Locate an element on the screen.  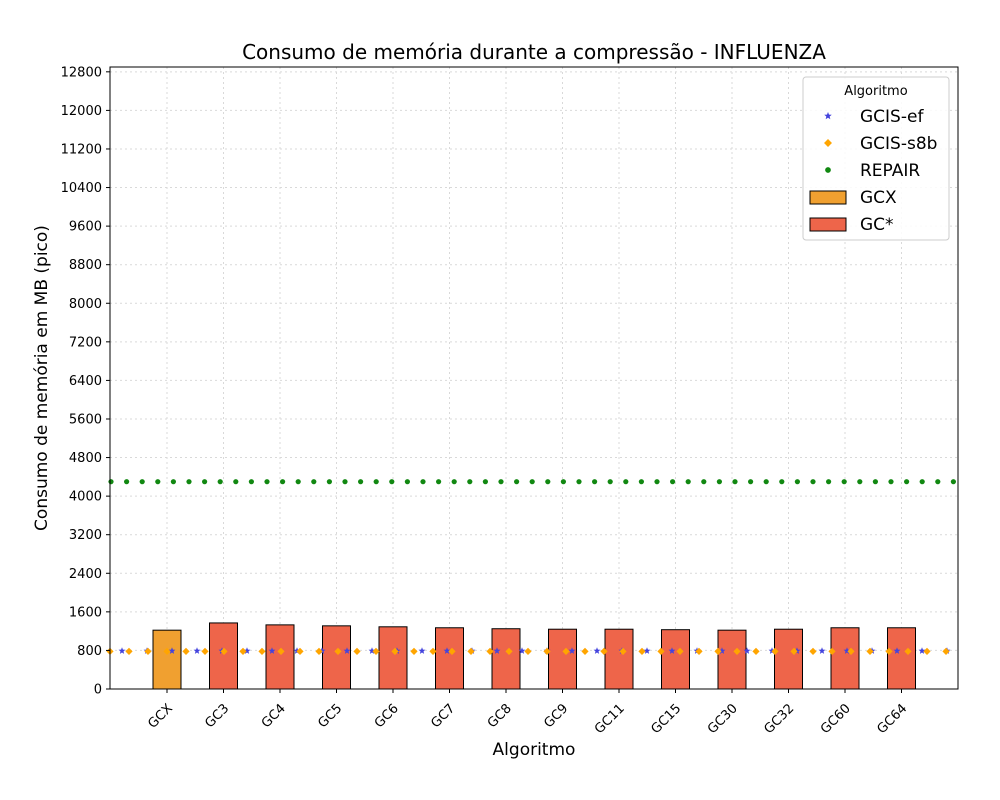
y-tick-label: 3200 is located at coordinates (85, 535).